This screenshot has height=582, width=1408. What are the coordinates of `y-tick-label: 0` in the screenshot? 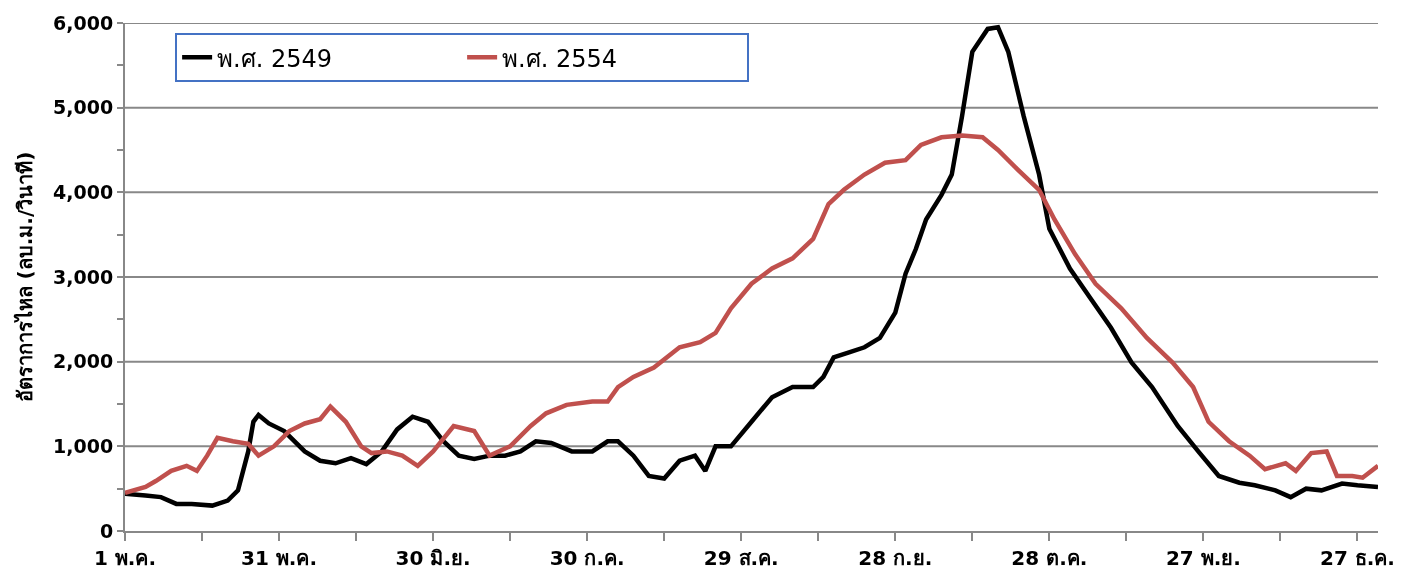 It's located at (106, 530).